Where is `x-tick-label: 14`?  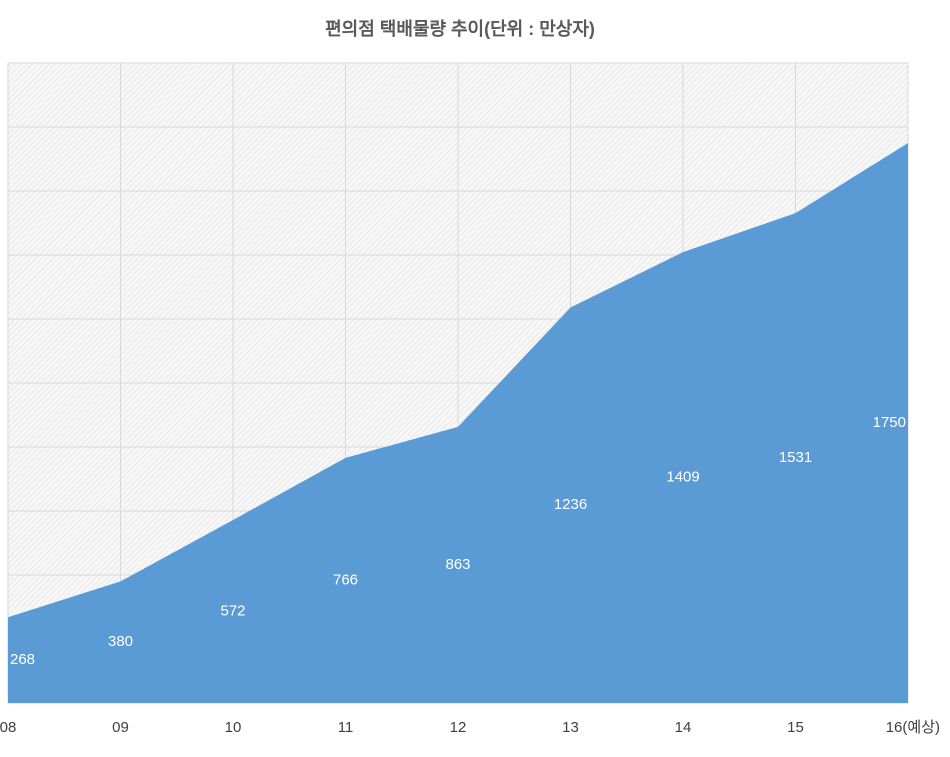
x-tick-label: 14 is located at coordinates (683, 727).